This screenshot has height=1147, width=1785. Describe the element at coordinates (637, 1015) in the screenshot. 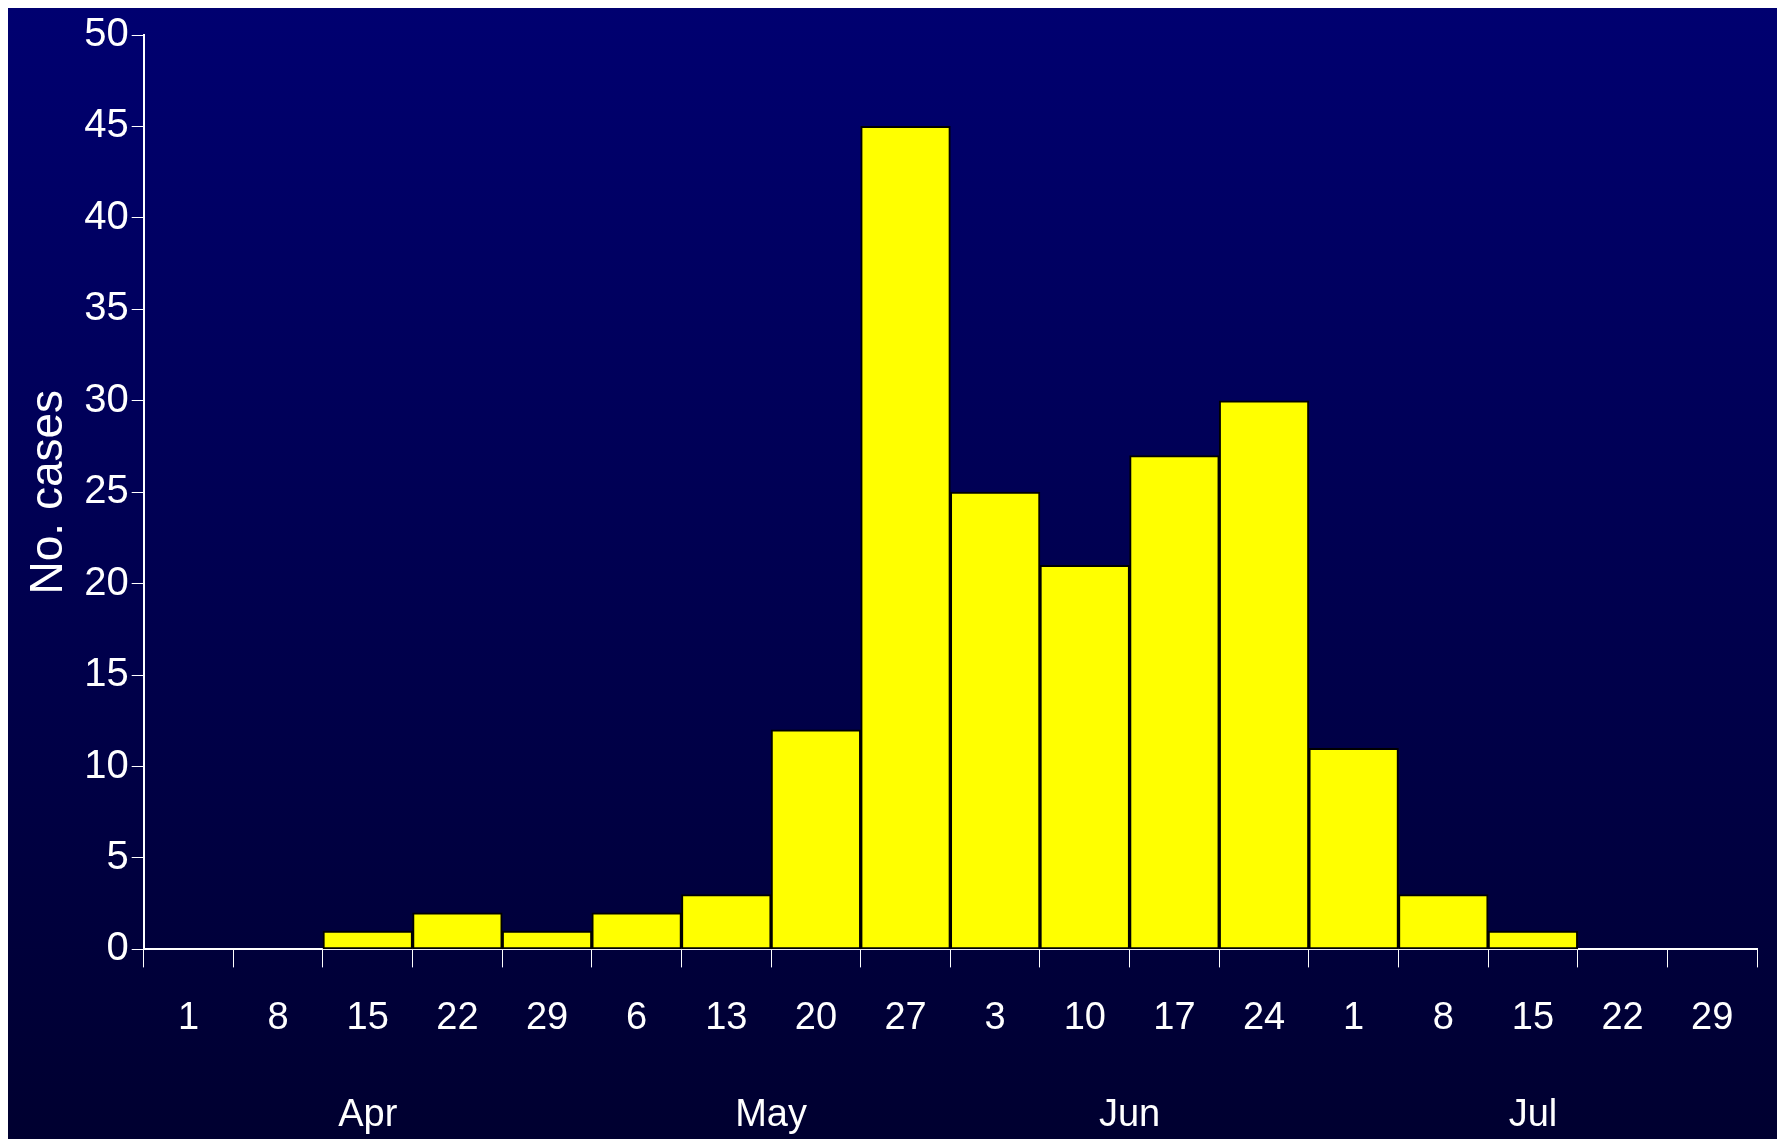

I see `x-tick-label: 6` at that location.